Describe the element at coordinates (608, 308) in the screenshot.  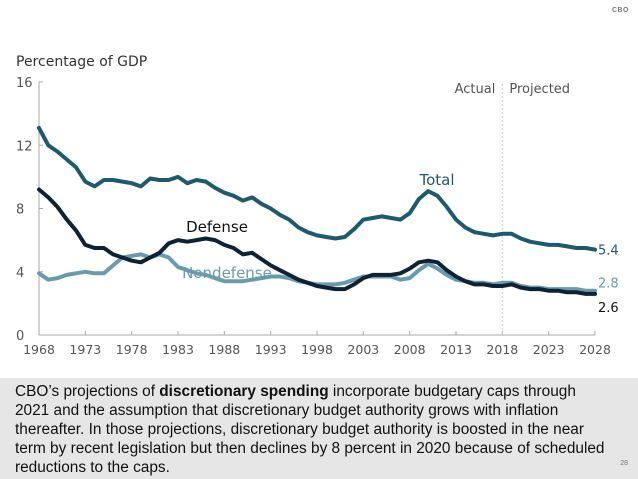
I see `end-value-defense: 2.6` at that location.